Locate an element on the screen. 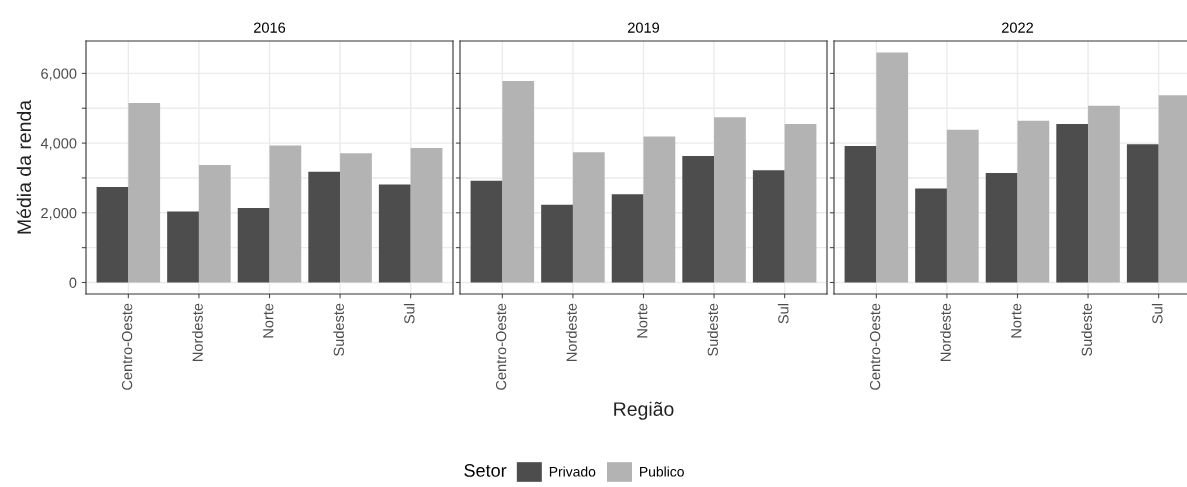  chart-title: 2022 is located at coordinates (1017, 27).